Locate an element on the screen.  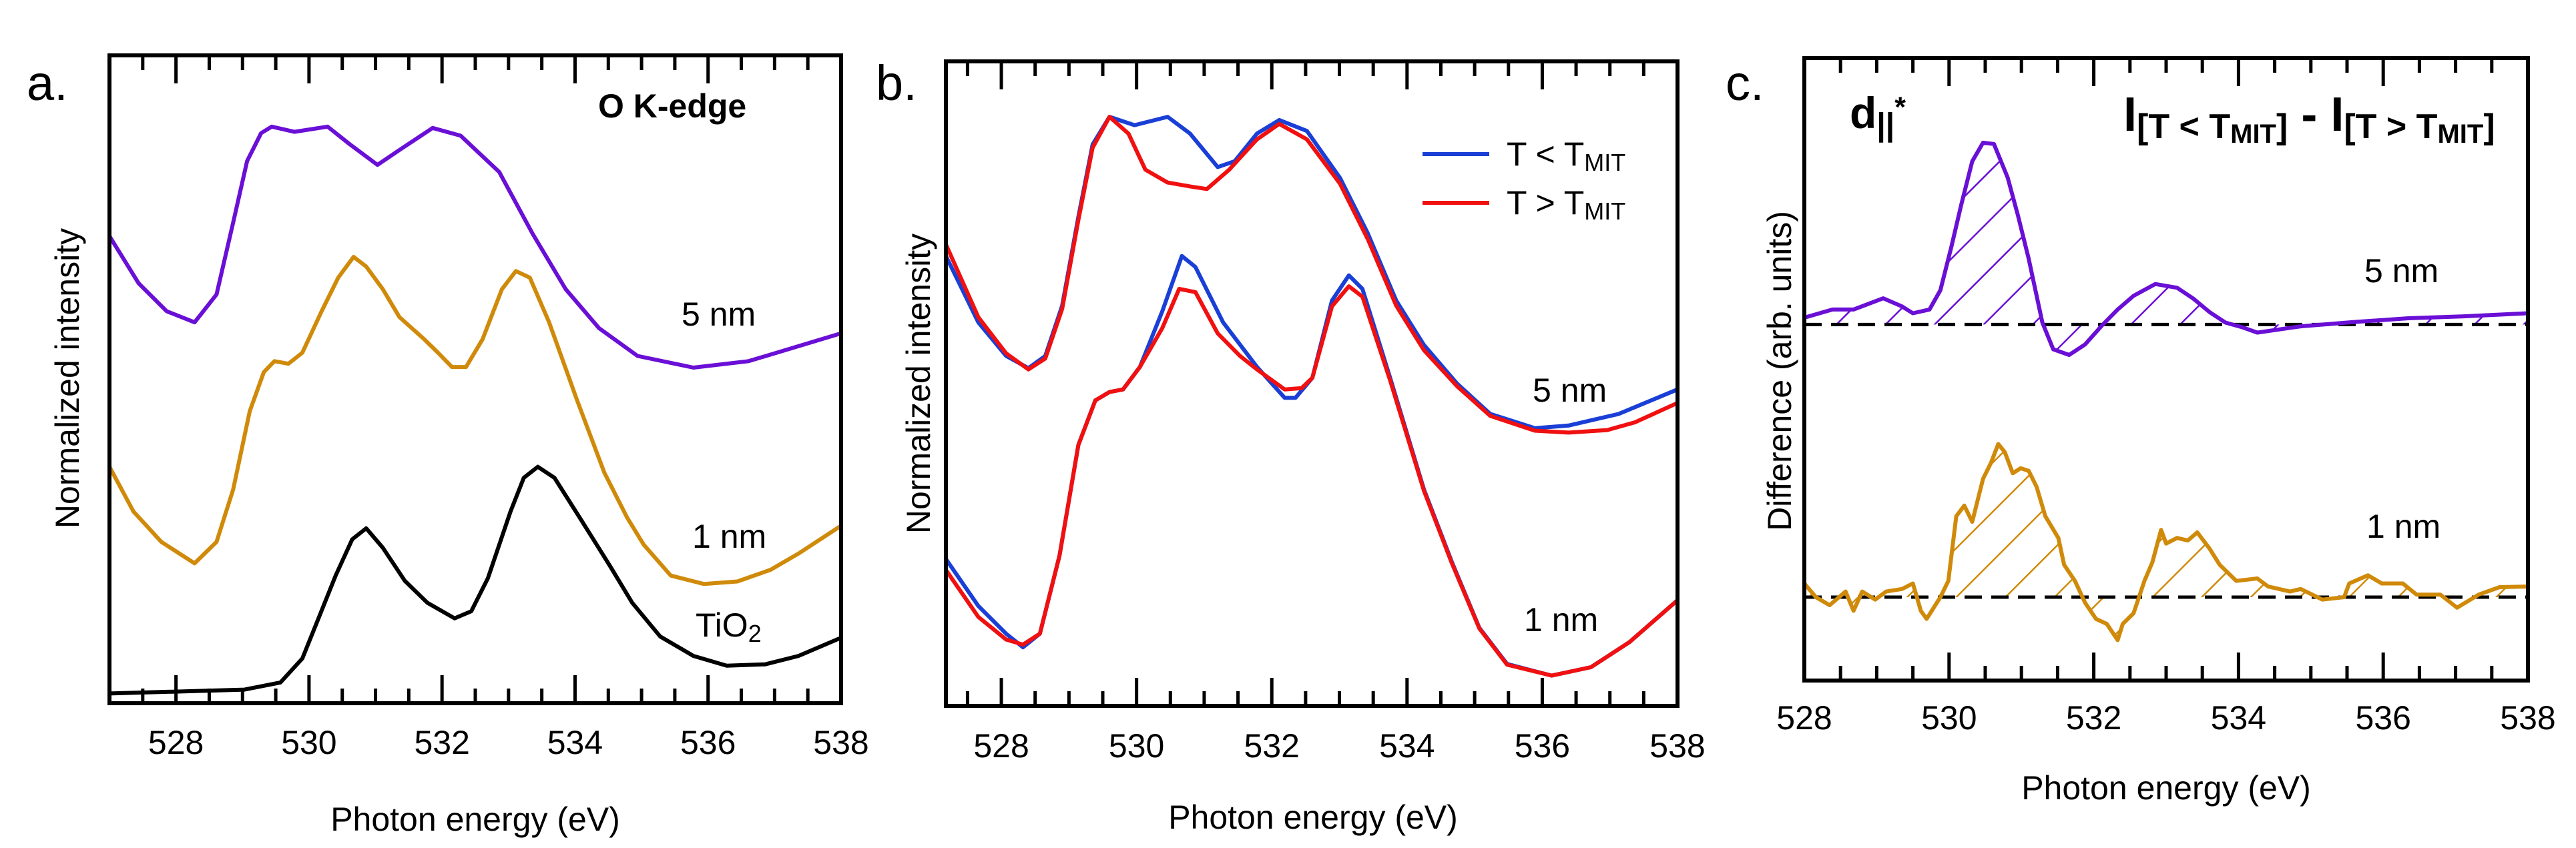
text-segment: I is located at coordinates (2130, 114).